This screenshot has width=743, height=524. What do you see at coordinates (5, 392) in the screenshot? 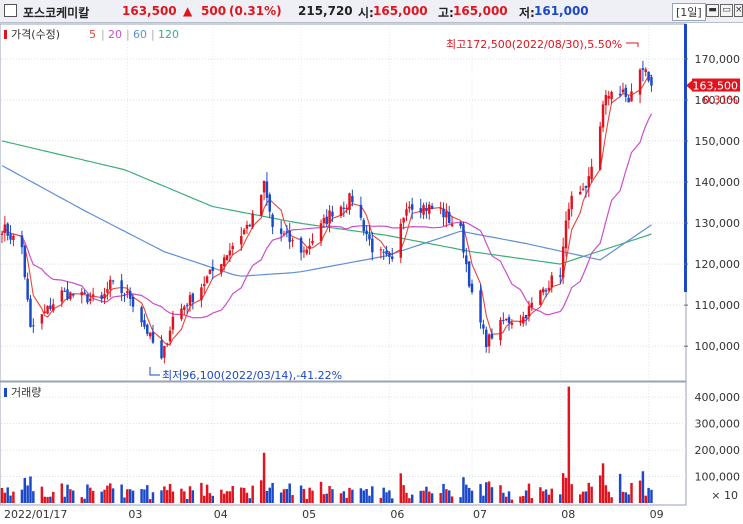
I see `volume-legend-swatch` at bounding box center [5, 392].